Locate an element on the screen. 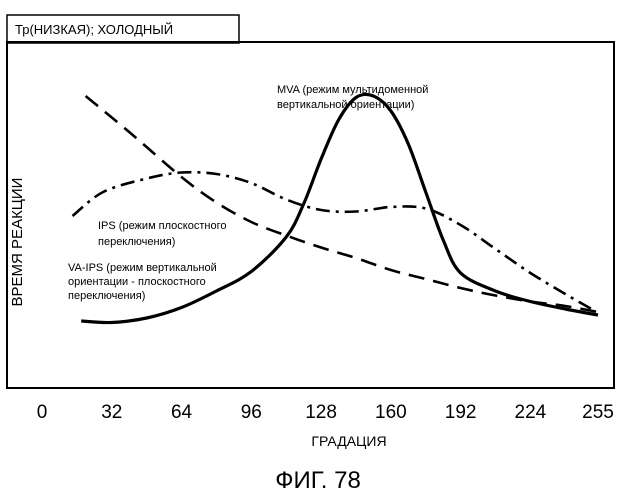 The image size is (622, 499). x-tick-255: 255 is located at coordinates (598, 412).